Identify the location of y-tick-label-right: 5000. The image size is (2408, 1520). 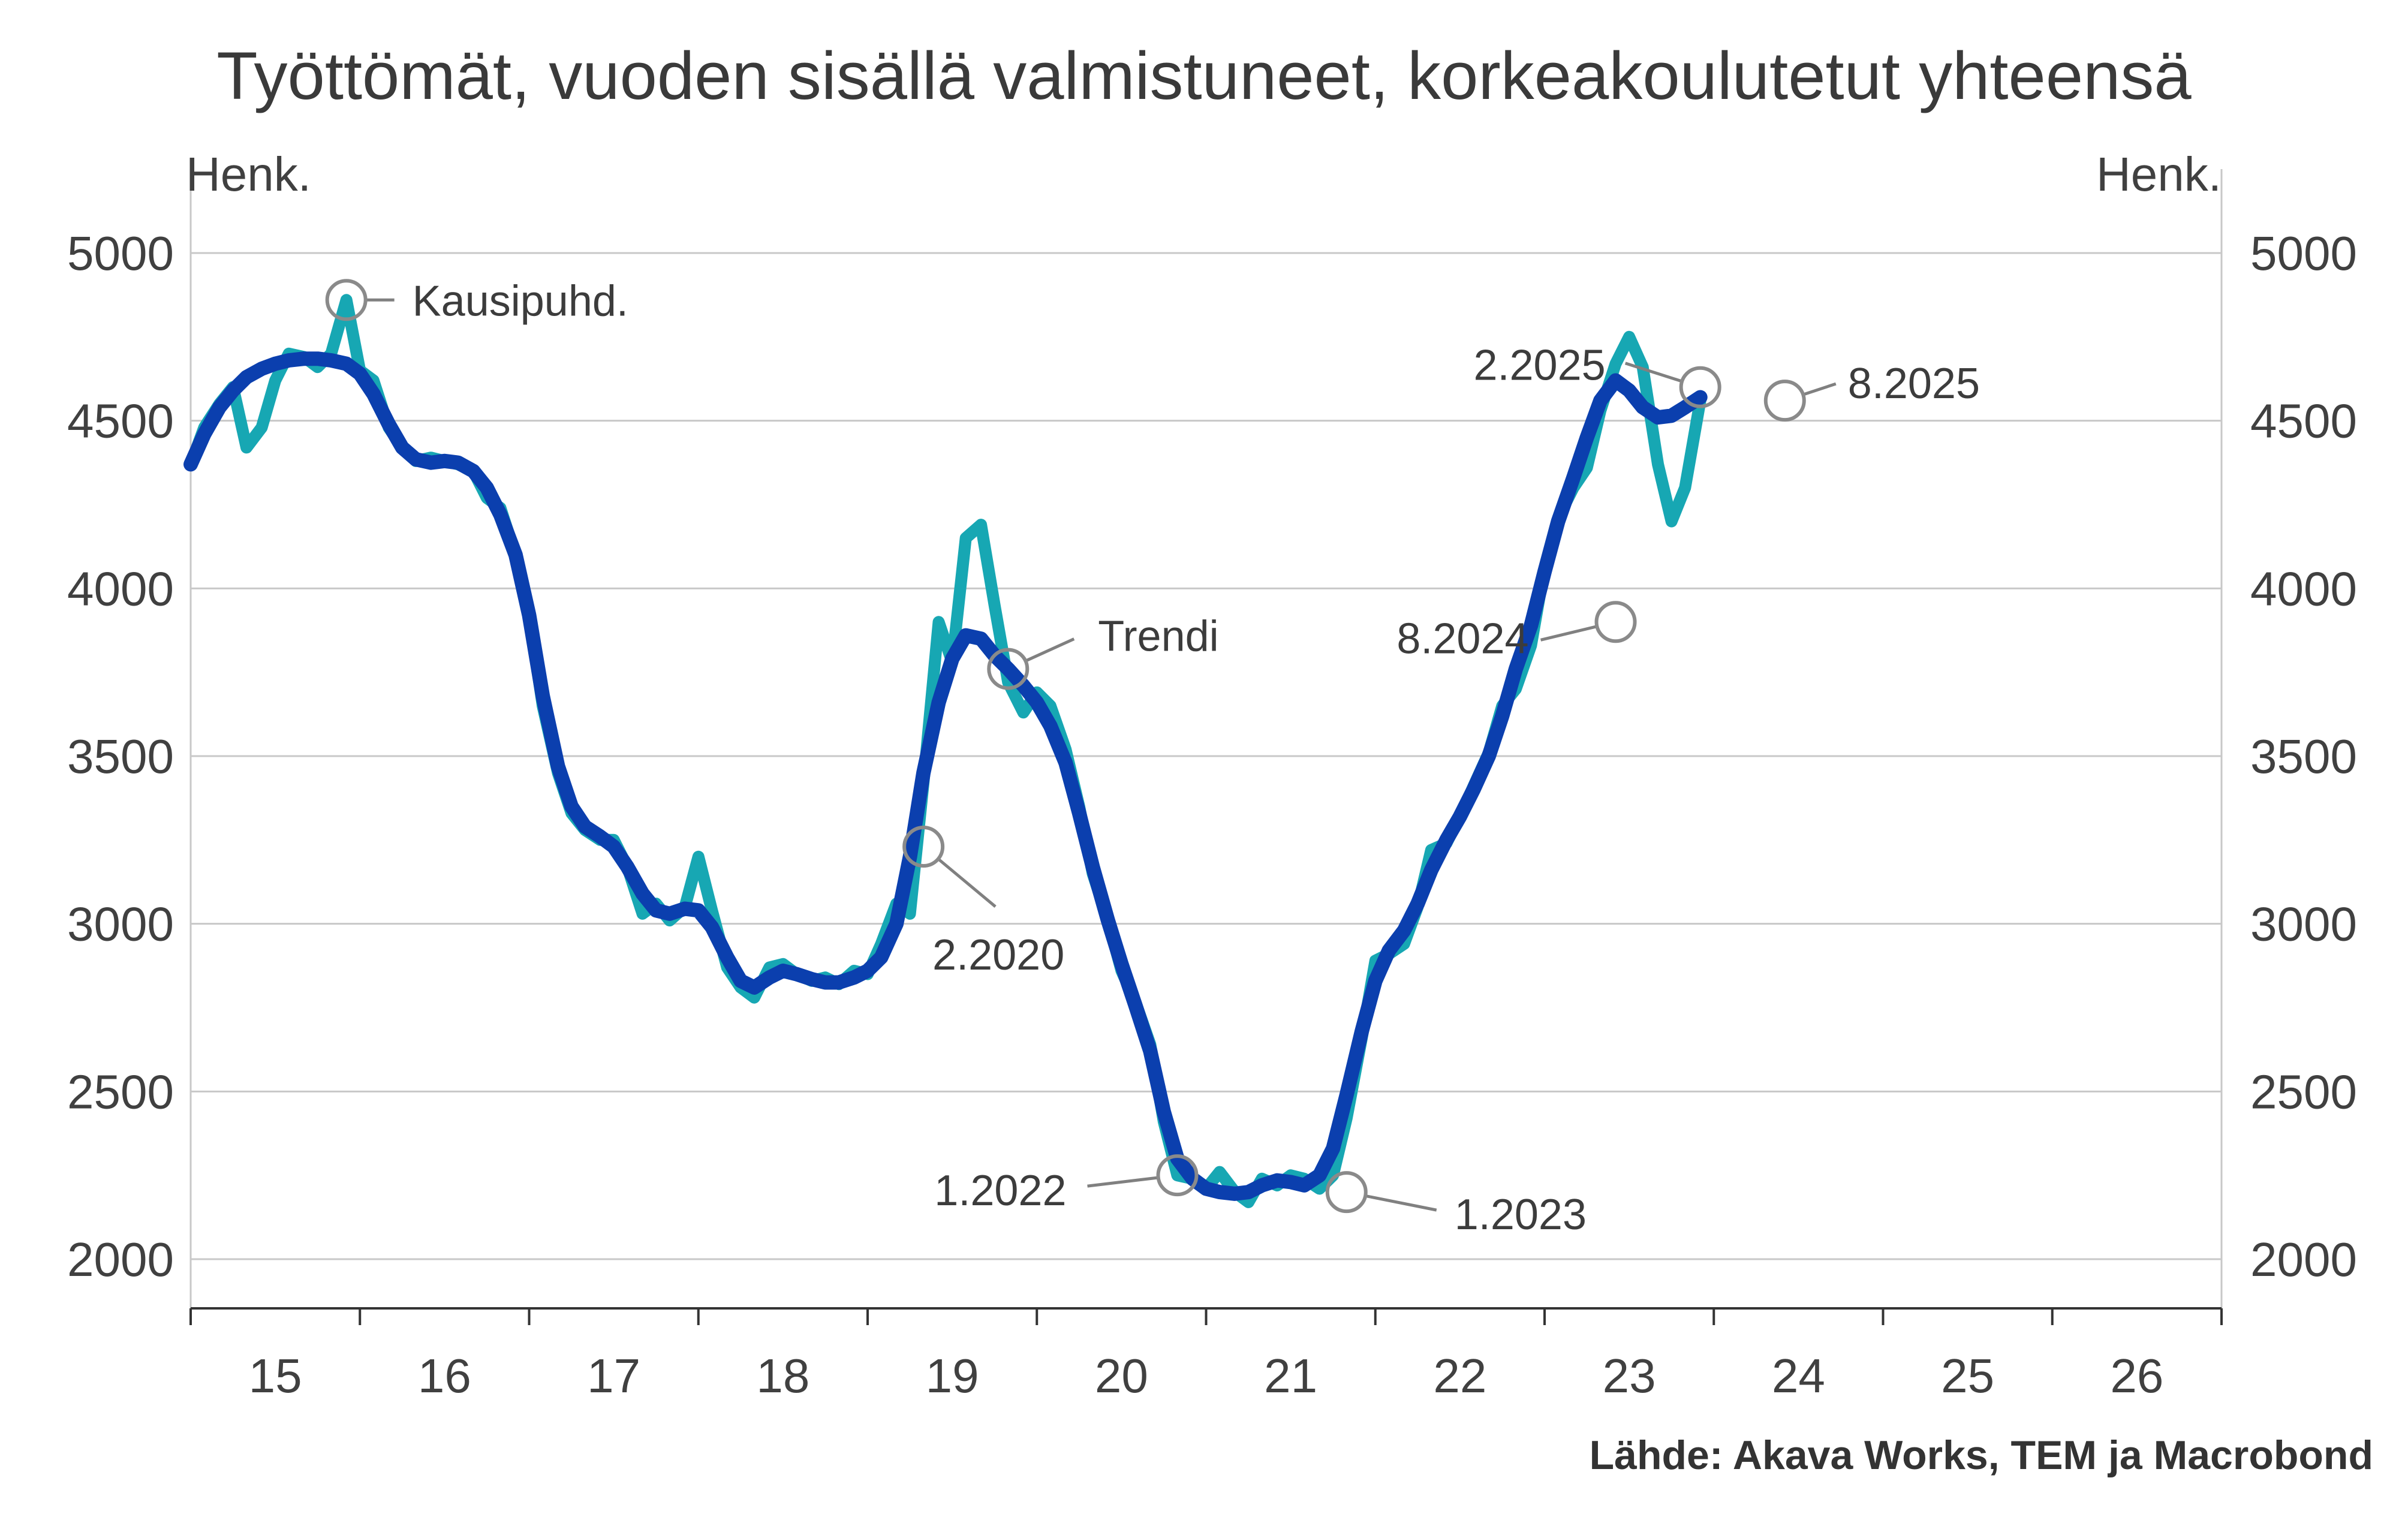
(2304, 253).